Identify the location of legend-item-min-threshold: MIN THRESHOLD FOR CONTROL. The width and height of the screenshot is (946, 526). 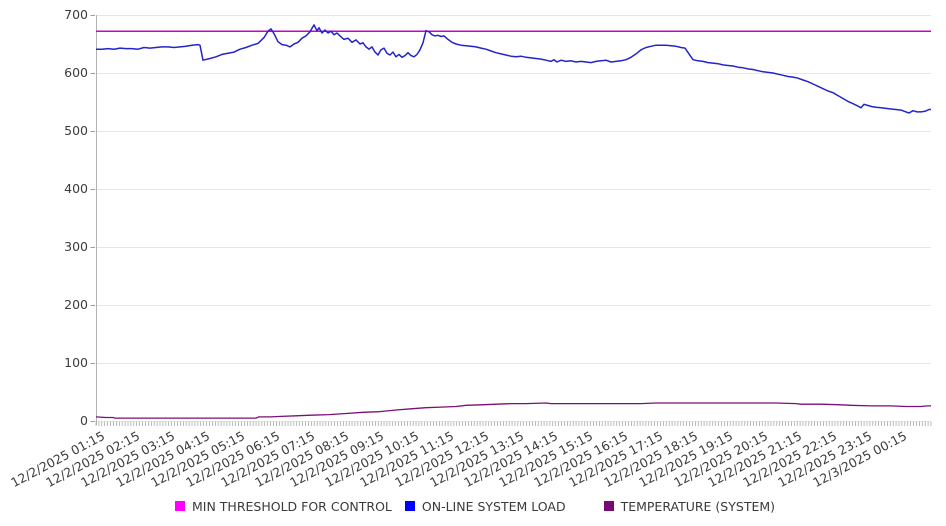
(283, 506).